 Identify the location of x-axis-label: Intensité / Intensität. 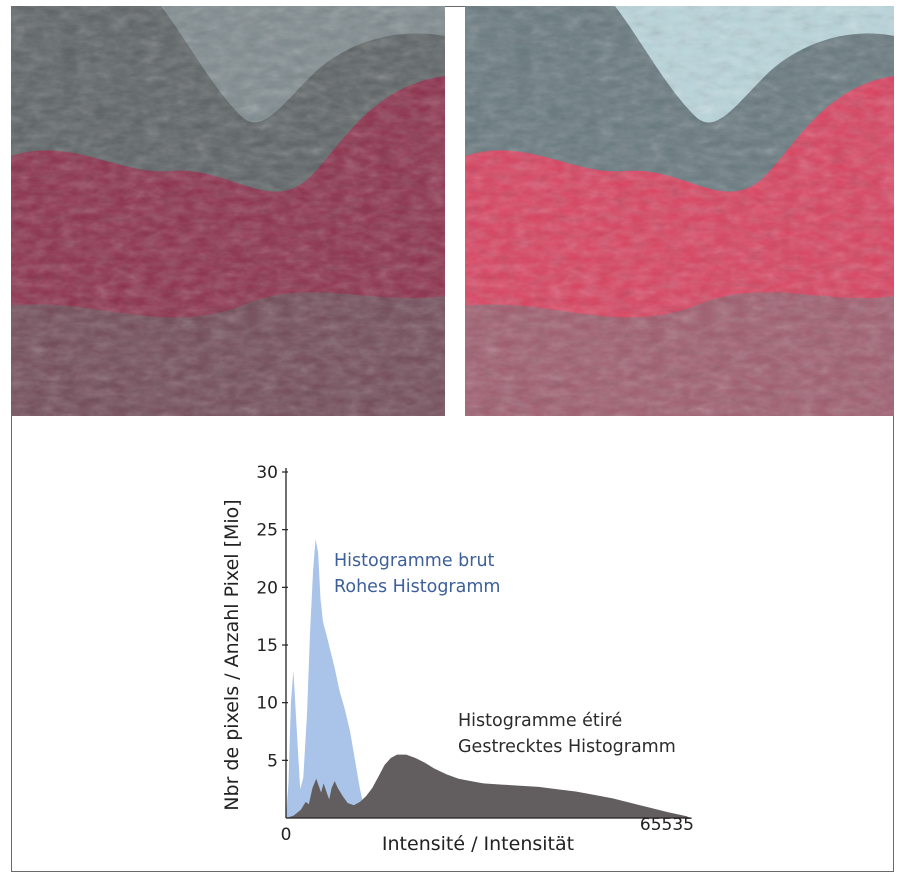
(478, 844).